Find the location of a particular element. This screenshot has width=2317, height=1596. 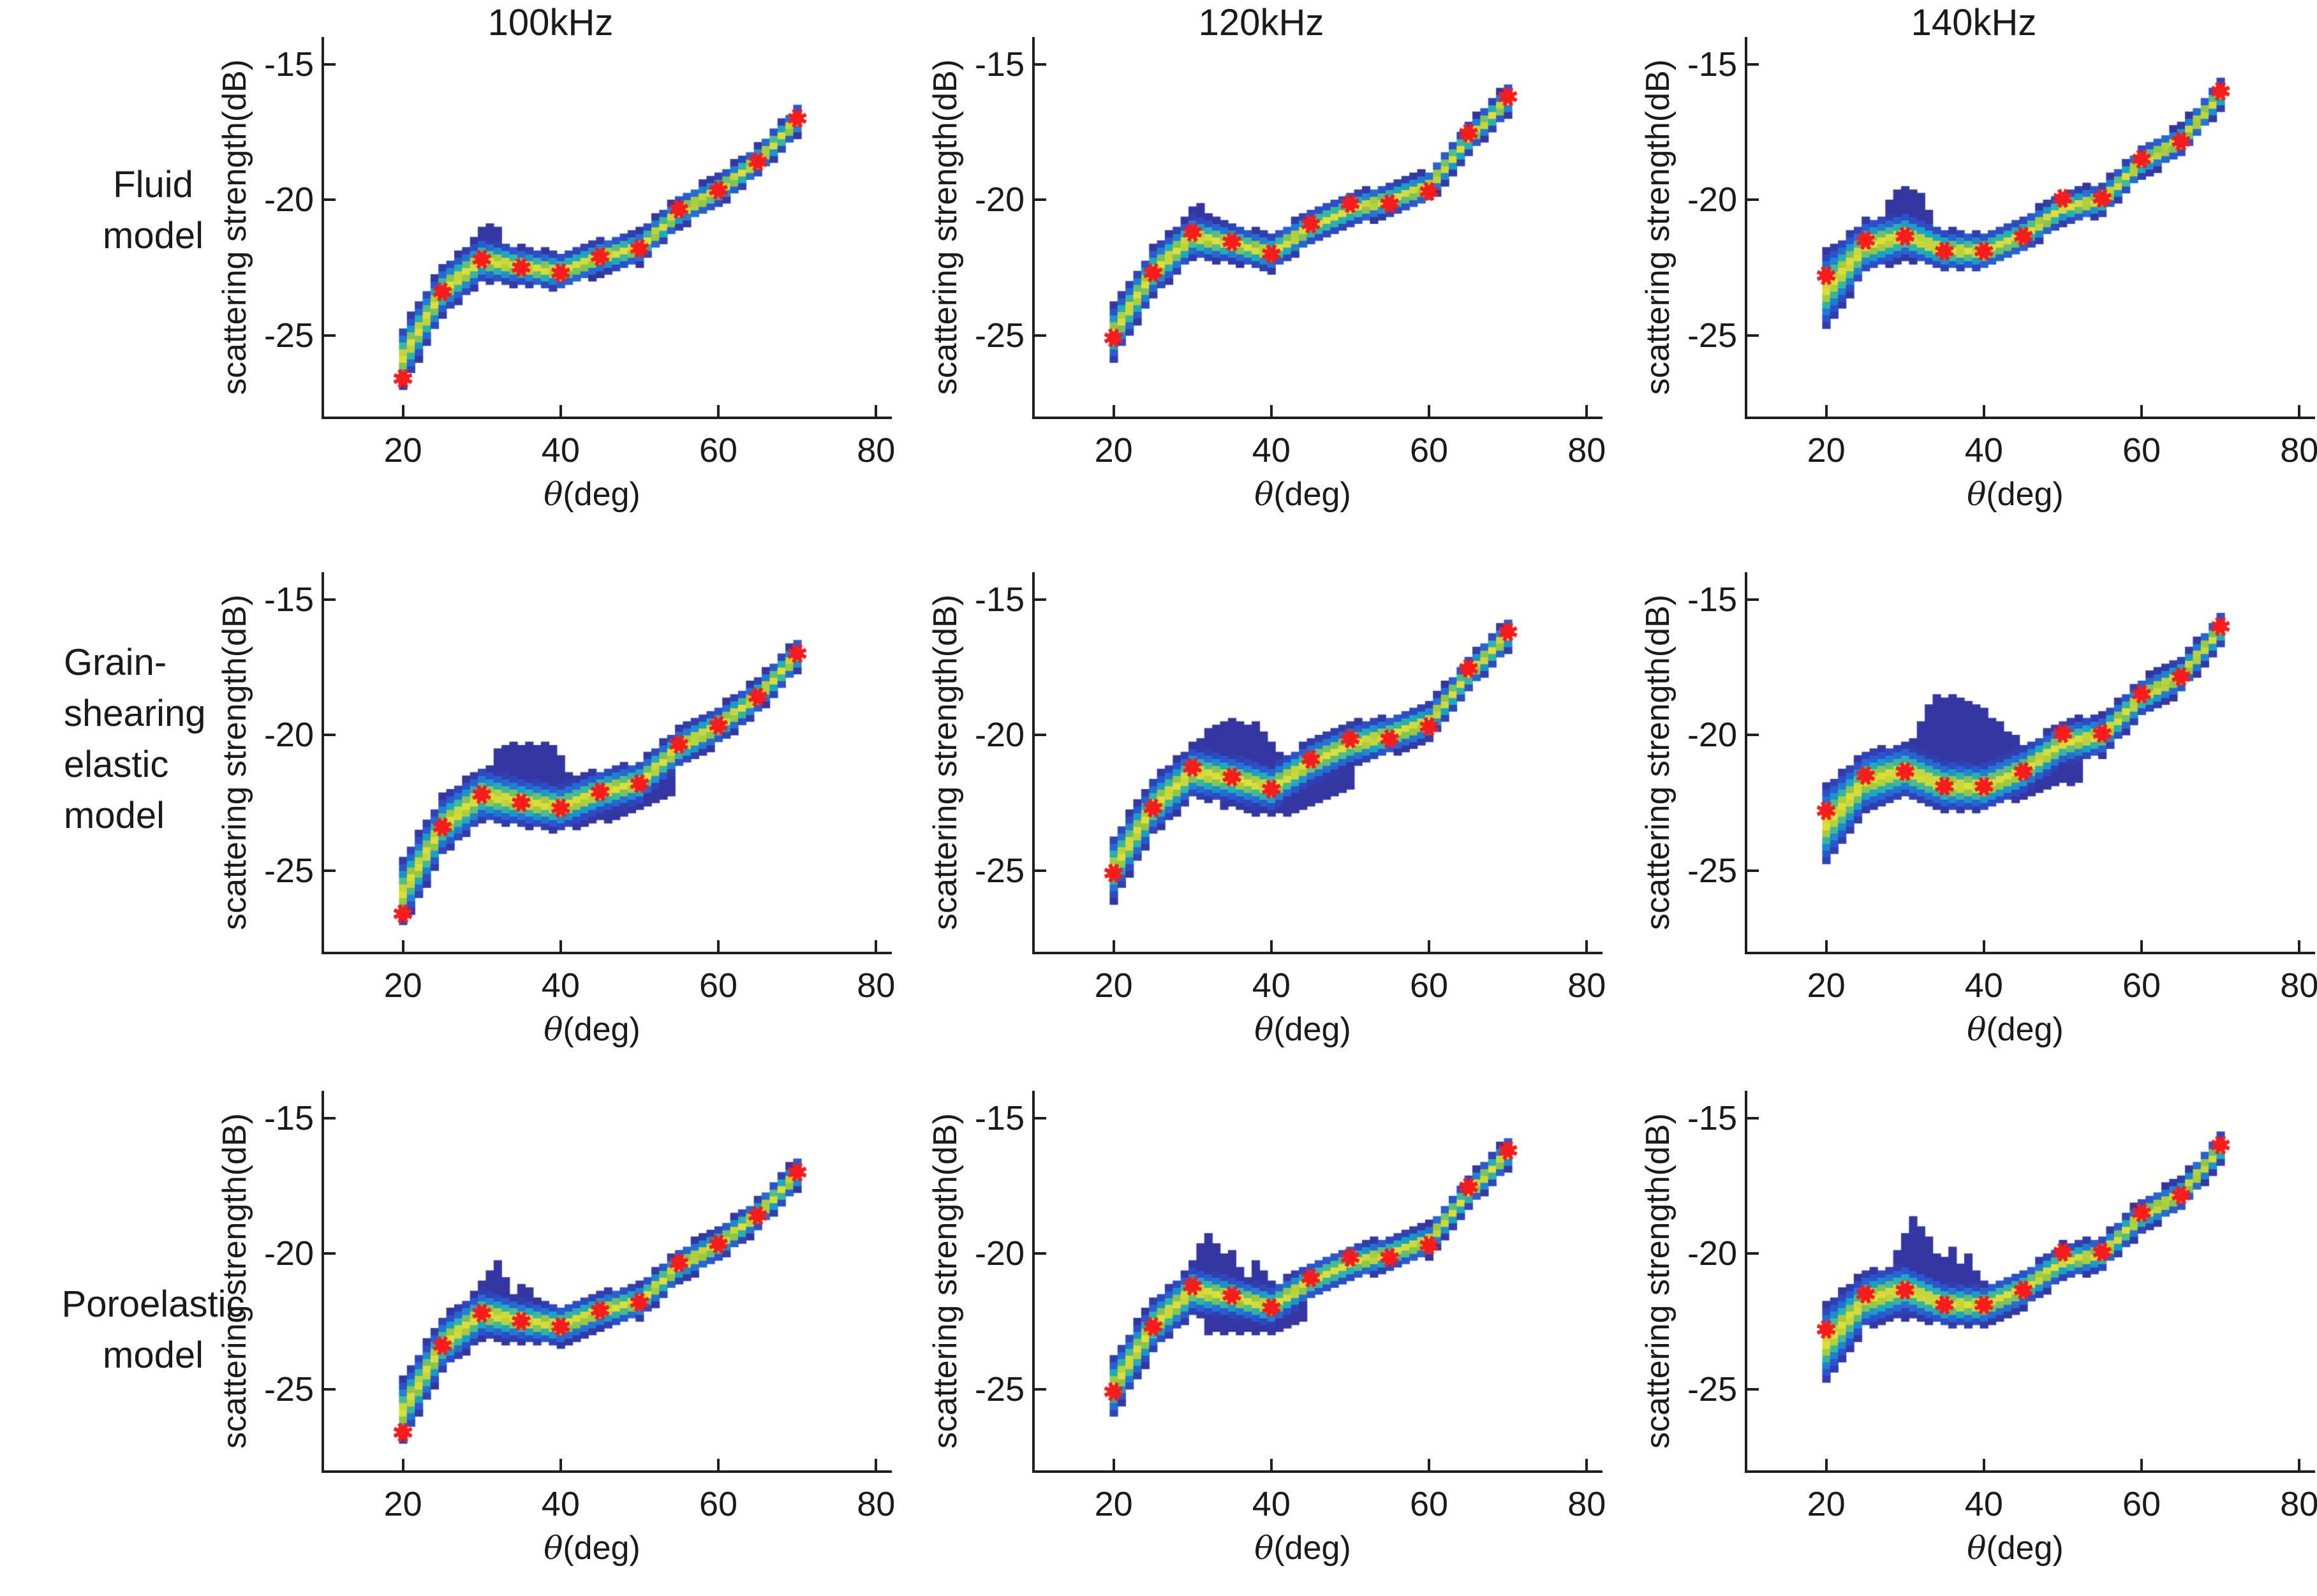

row-label-line: Fluid is located at coordinates (153, 184).